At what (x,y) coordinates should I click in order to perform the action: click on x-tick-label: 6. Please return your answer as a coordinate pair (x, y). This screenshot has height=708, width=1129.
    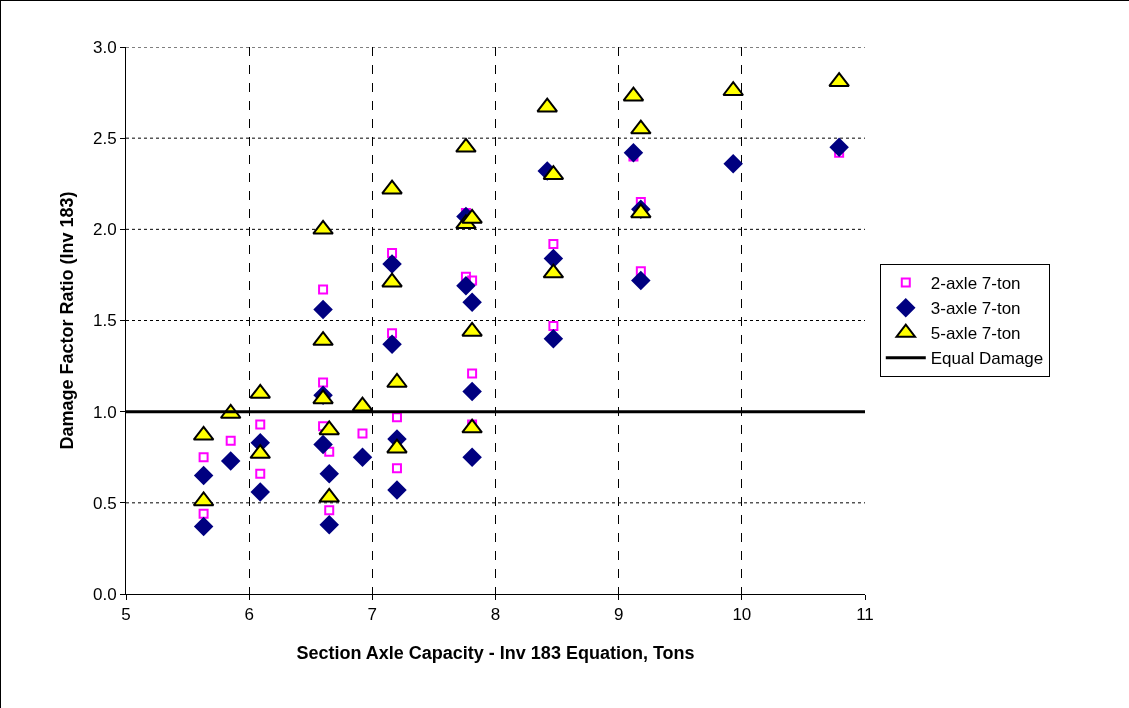
    Looking at the image, I should click on (249, 615).